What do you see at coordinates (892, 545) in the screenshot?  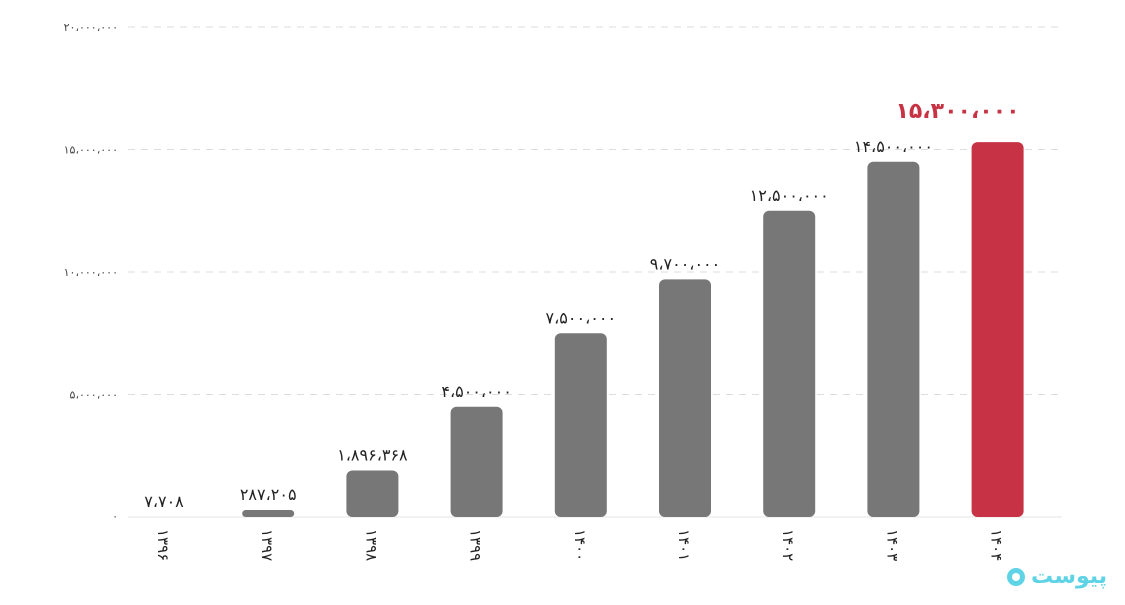 I see `x-tick-label: ۱۴۰۳` at bounding box center [892, 545].